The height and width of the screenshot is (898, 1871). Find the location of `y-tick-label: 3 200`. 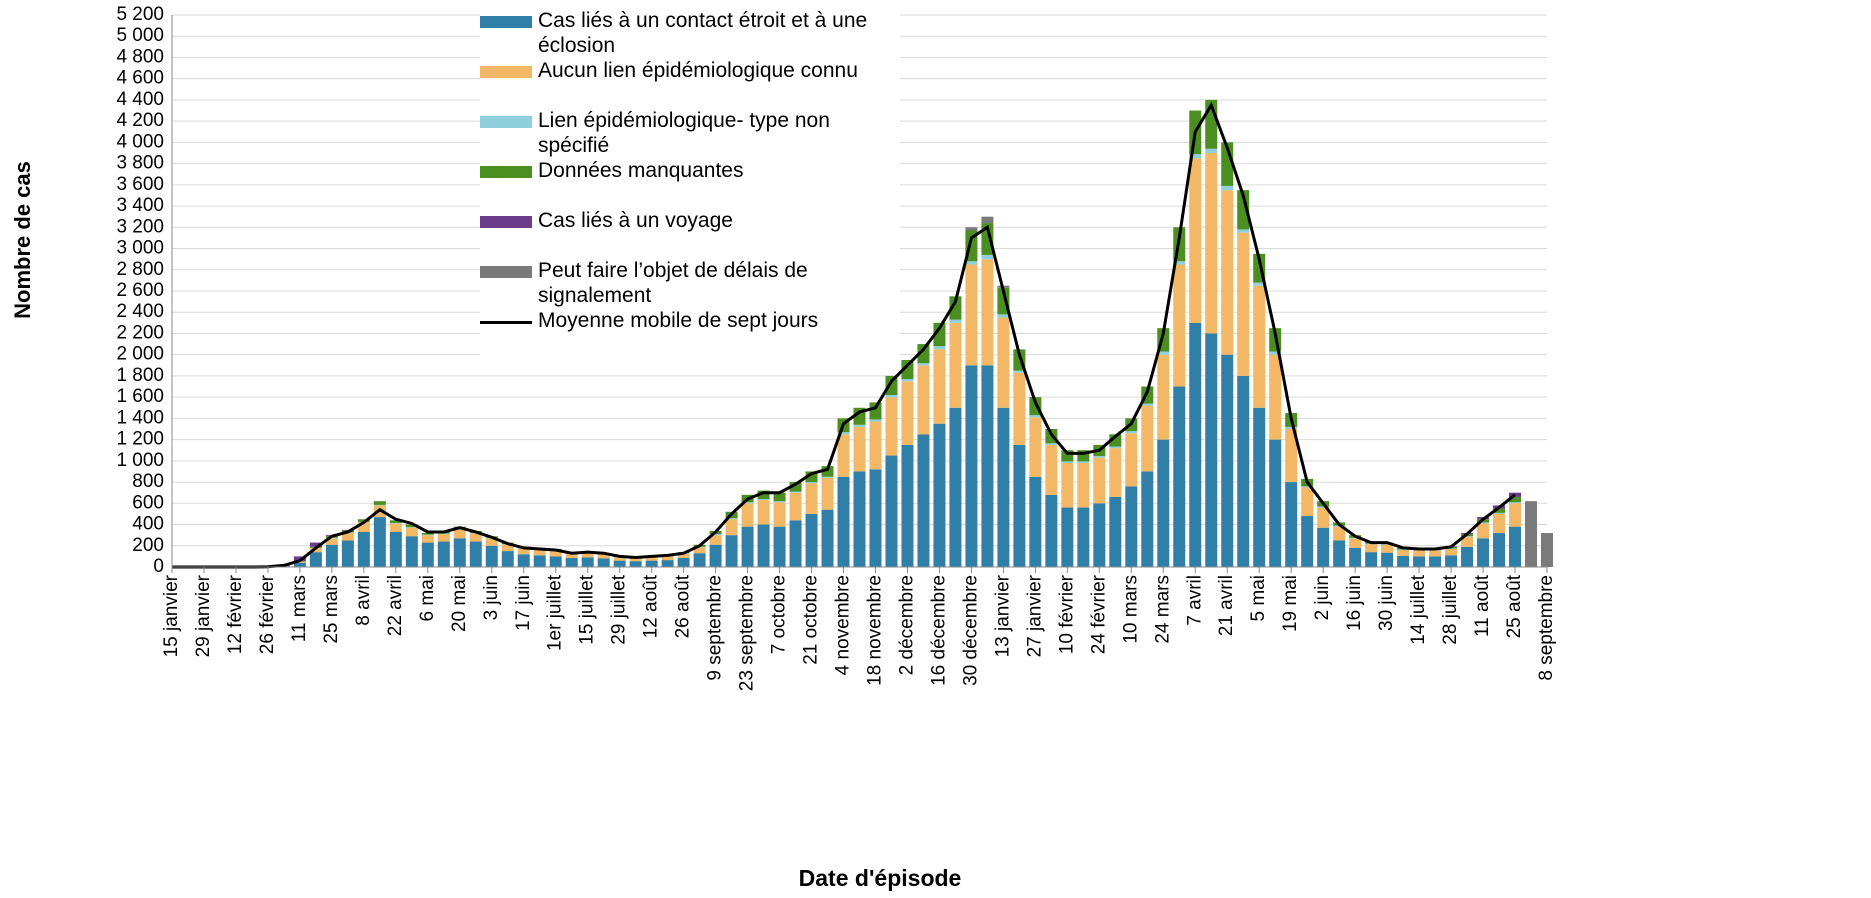

y-tick-label: 3 200 is located at coordinates (140, 226).